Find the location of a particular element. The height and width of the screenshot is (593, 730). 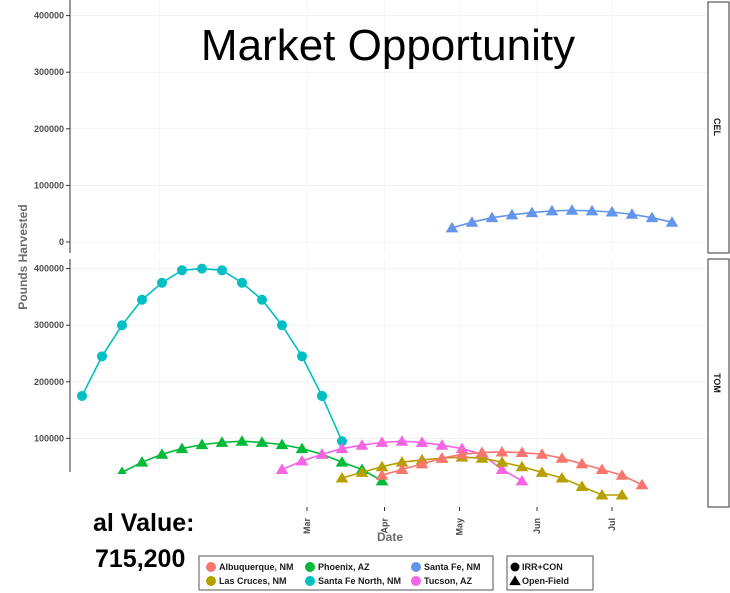

value-cover is located at coordinates (95, 533).